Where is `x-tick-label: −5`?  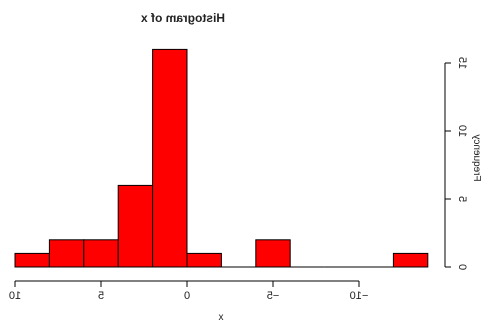
x-tick-label: −5 is located at coordinates (273, 296).